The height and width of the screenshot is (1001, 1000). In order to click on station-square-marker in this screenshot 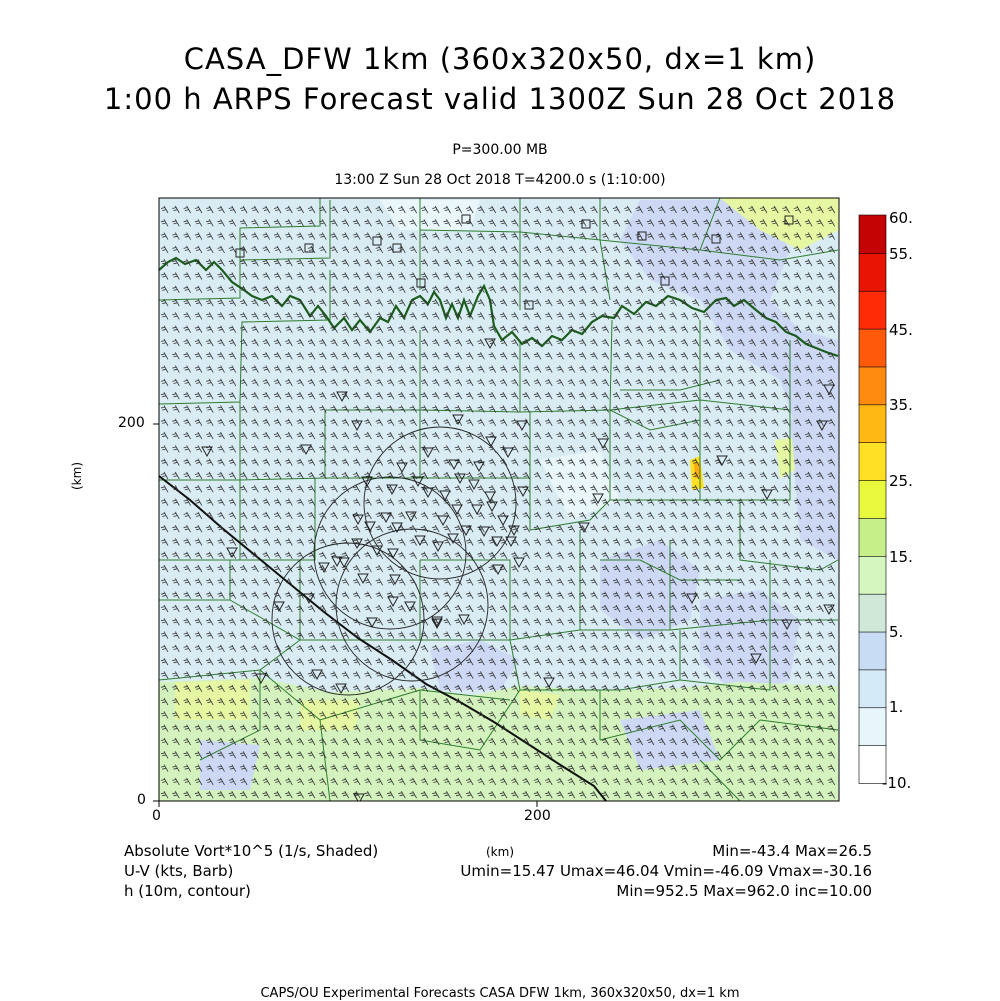, I will do `click(716, 239)`.